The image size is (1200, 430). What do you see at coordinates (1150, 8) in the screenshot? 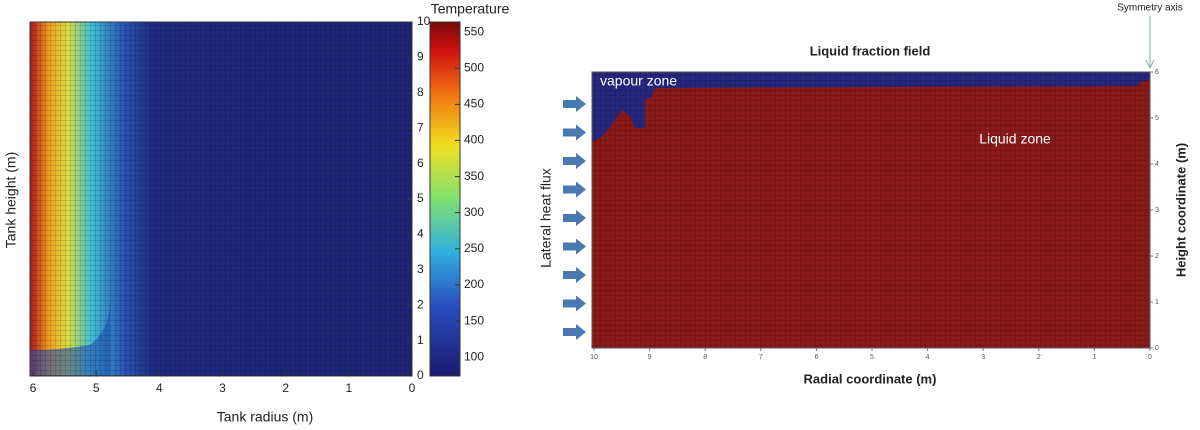
I see `symmetry-axis-label: Symmetry axis` at bounding box center [1150, 8].